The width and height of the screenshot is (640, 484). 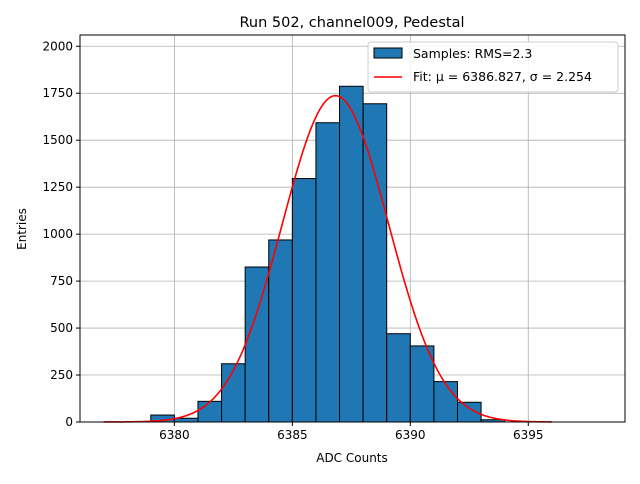 I want to click on y-tick-label: 0, so click(x=69, y=422).